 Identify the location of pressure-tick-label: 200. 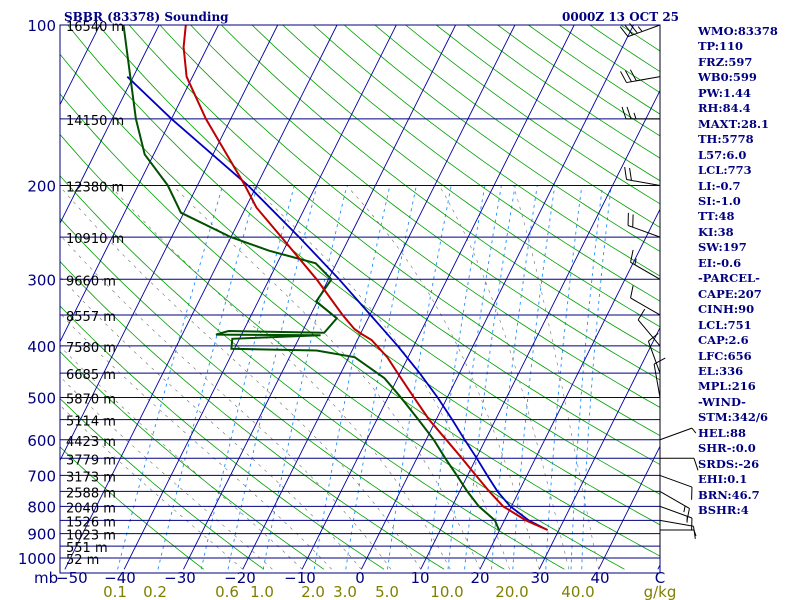
(41, 186).